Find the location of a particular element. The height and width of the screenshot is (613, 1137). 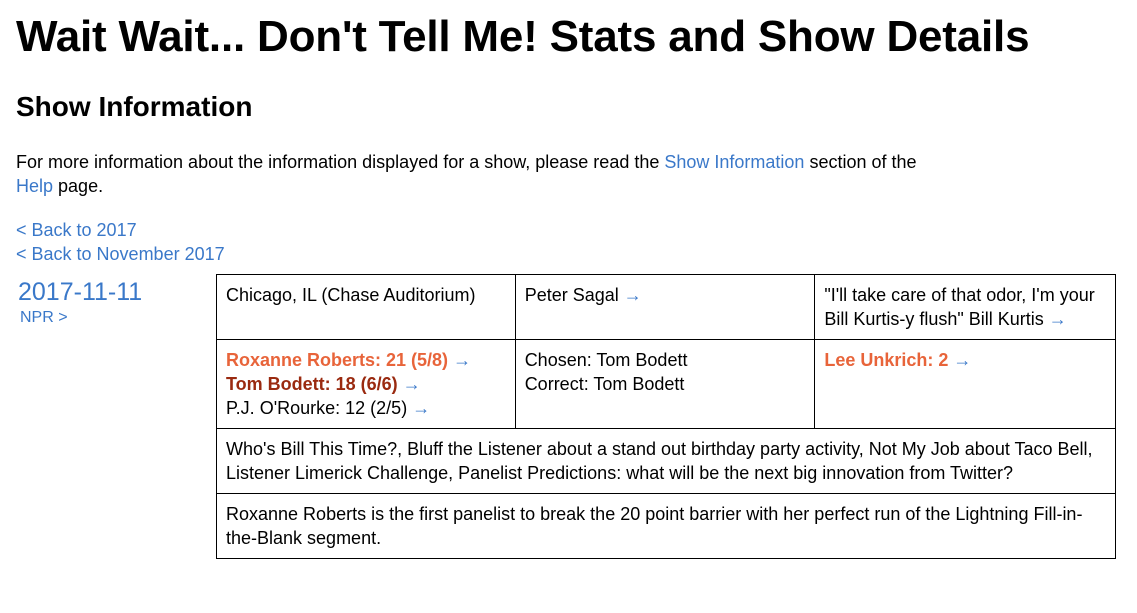

show-location: Chicago, IL (Chase Auditorium) is located at coordinates (366, 307).